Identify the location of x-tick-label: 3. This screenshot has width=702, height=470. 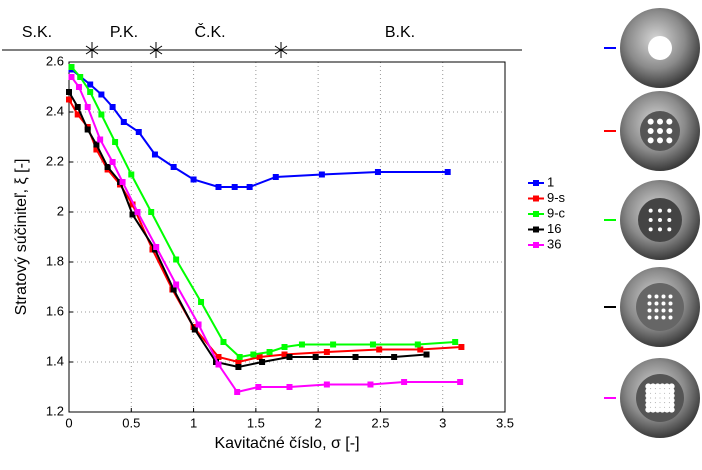
(442, 422).